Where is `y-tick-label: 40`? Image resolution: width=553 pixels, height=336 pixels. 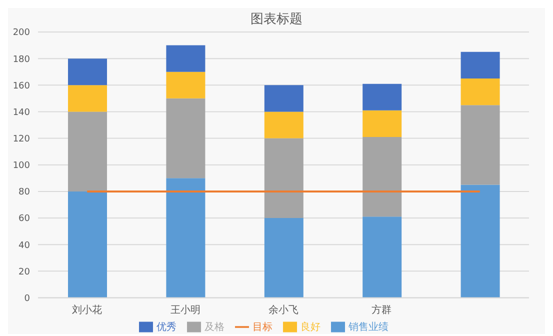
y-tick-label: 40 is located at coordinates (24, 245).